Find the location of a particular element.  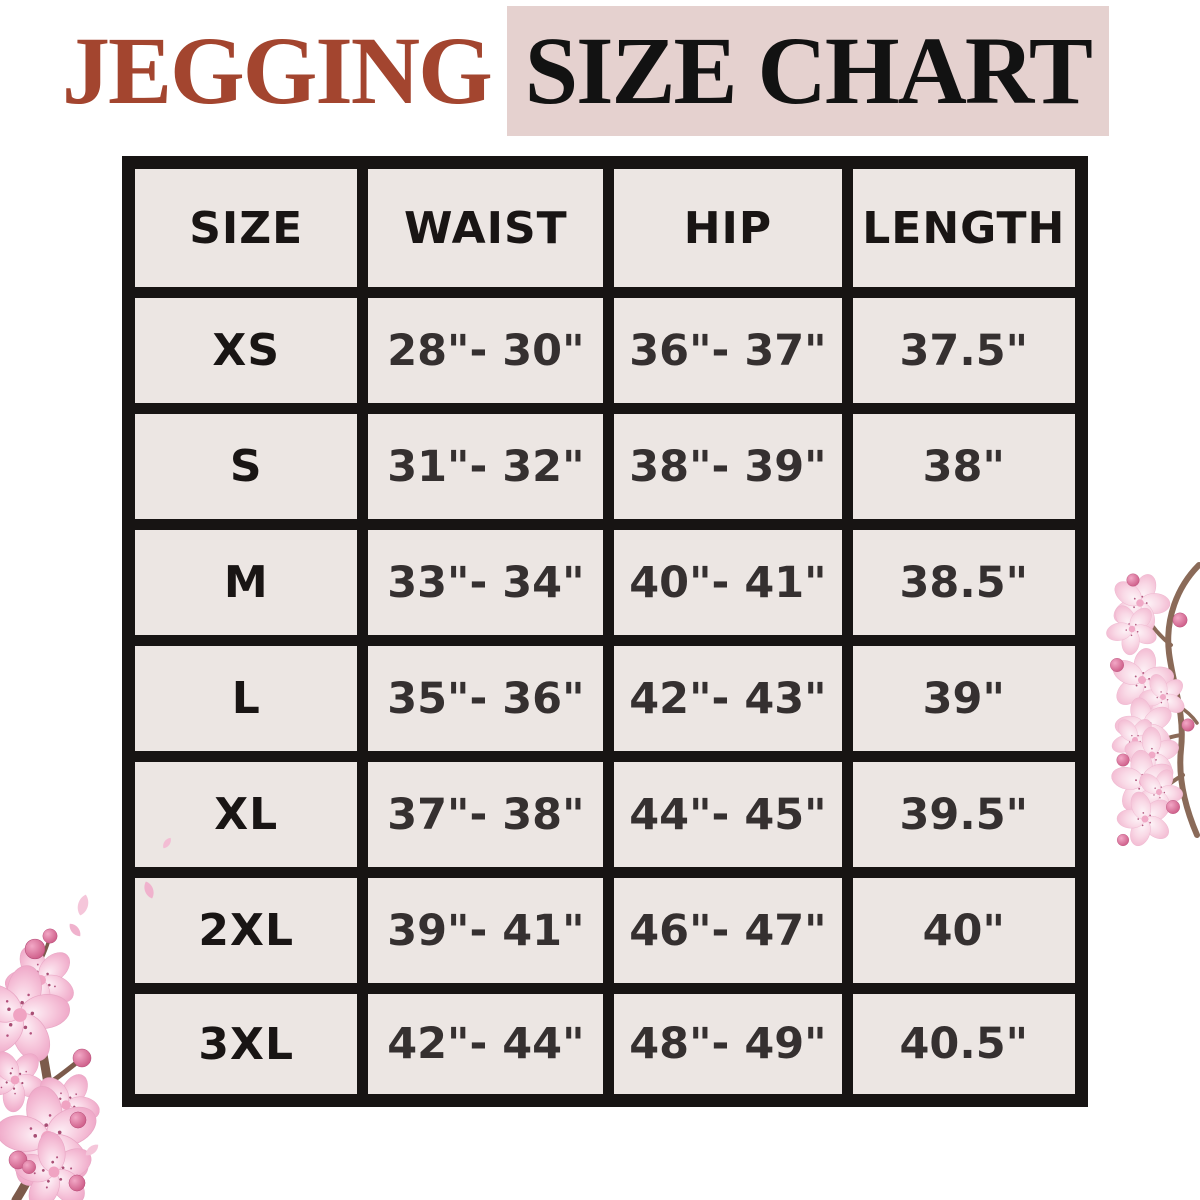

waist-cell: 28"- 30" is located at coordinates (486, 350).